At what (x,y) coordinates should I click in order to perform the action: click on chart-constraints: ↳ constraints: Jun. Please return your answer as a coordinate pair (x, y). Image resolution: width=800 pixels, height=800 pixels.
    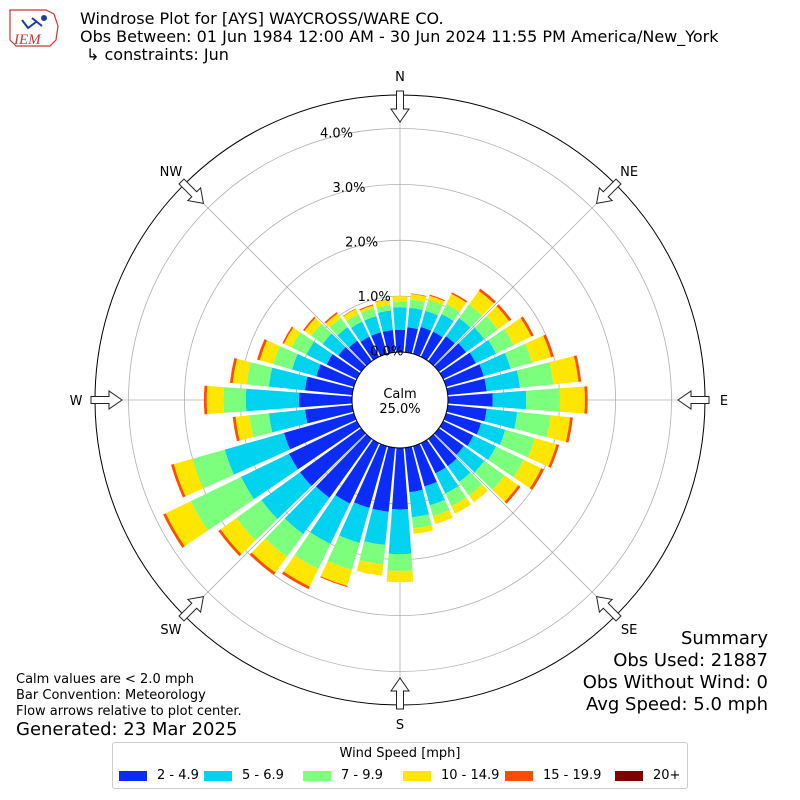
    Looking at the image, I should click on (157, 54).